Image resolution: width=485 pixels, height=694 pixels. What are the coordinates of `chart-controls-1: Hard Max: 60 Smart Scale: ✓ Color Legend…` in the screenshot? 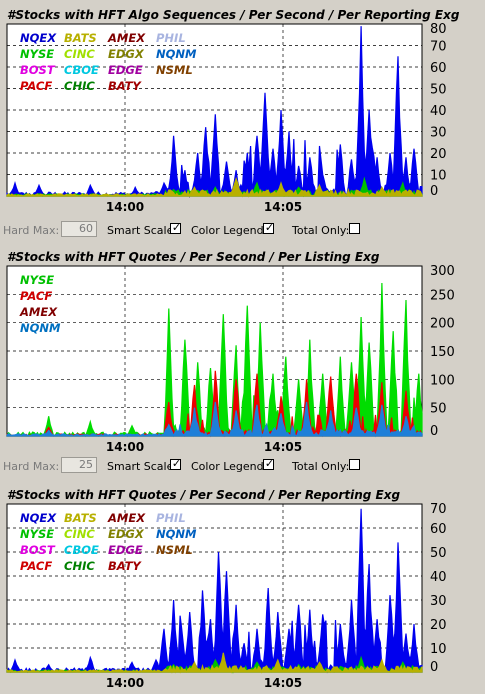 It's located at (242, 231).